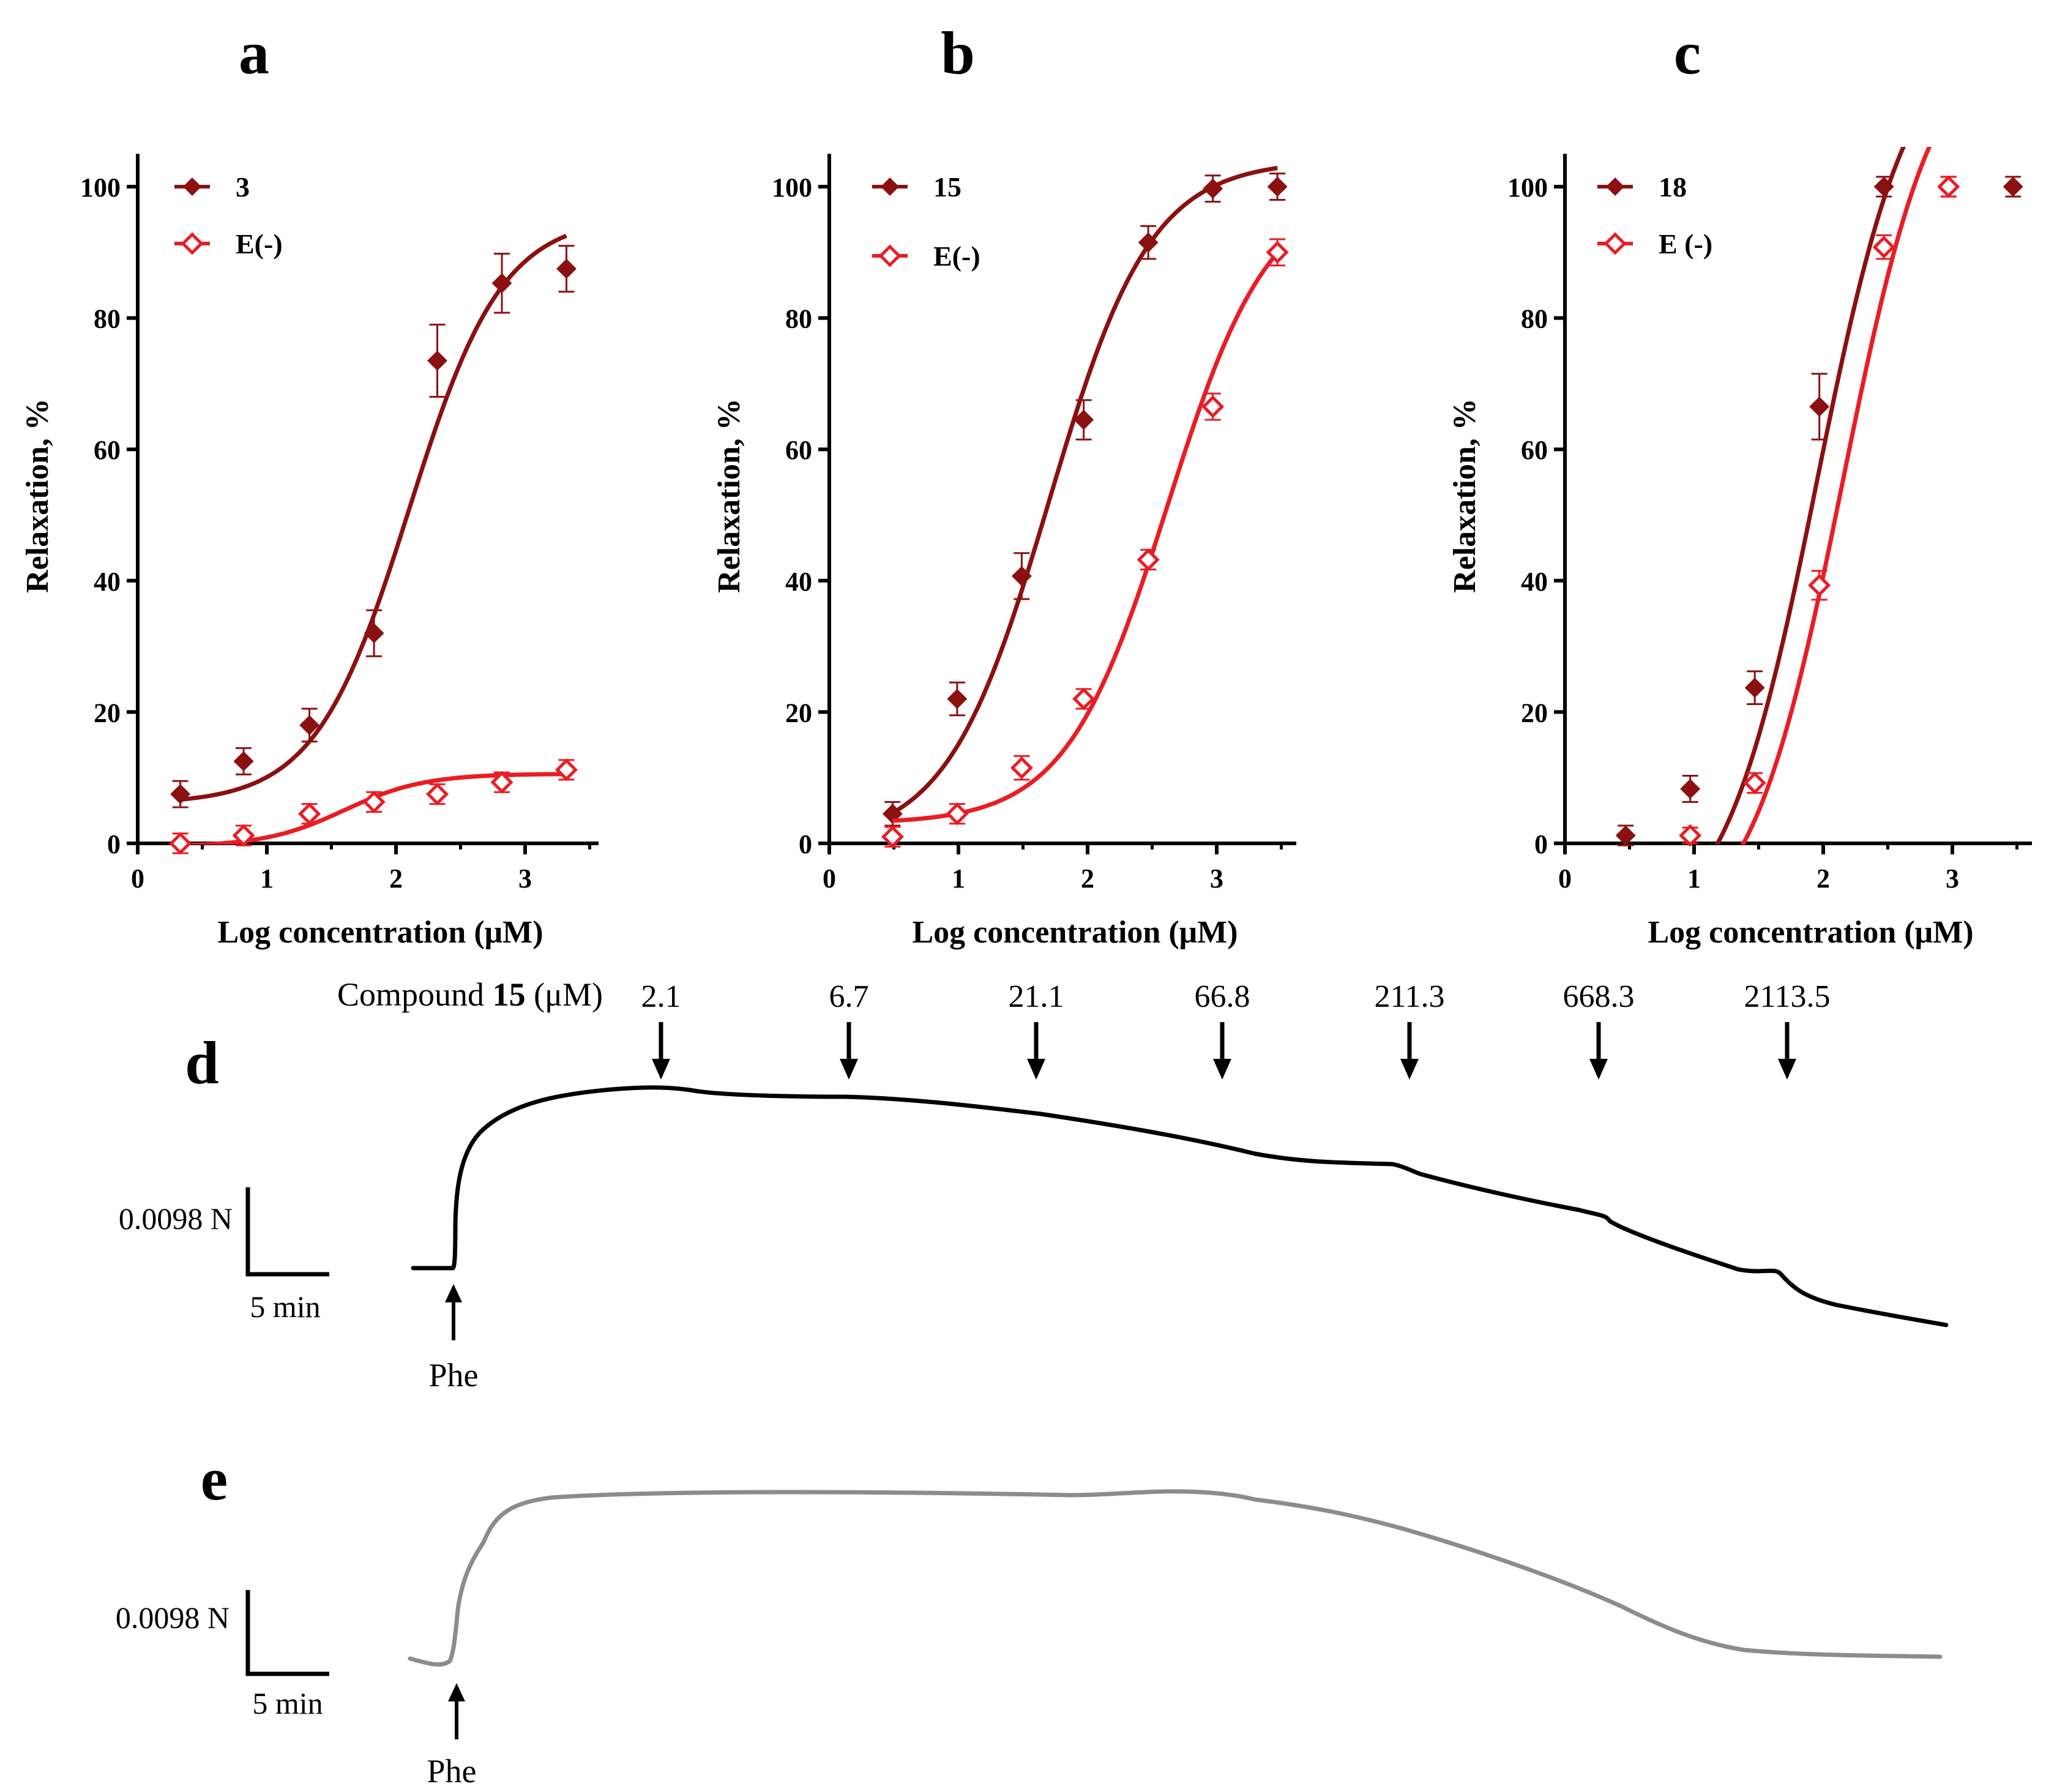  Describe the element at coordinates (1037, 996) in the screenshot. I see `dose-label: 21.1` at that location.